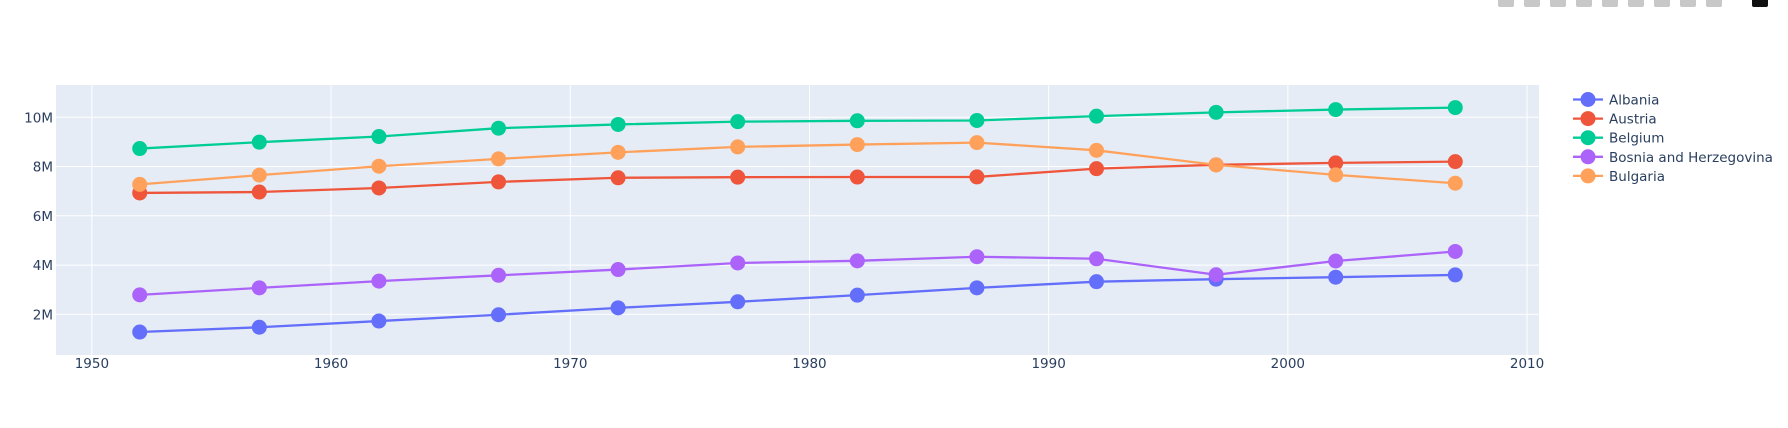 The height and width of the screenshot is (428, 1788). I want to click on legend-label: Bosnia and Herzegovina, so click(1691, 158).